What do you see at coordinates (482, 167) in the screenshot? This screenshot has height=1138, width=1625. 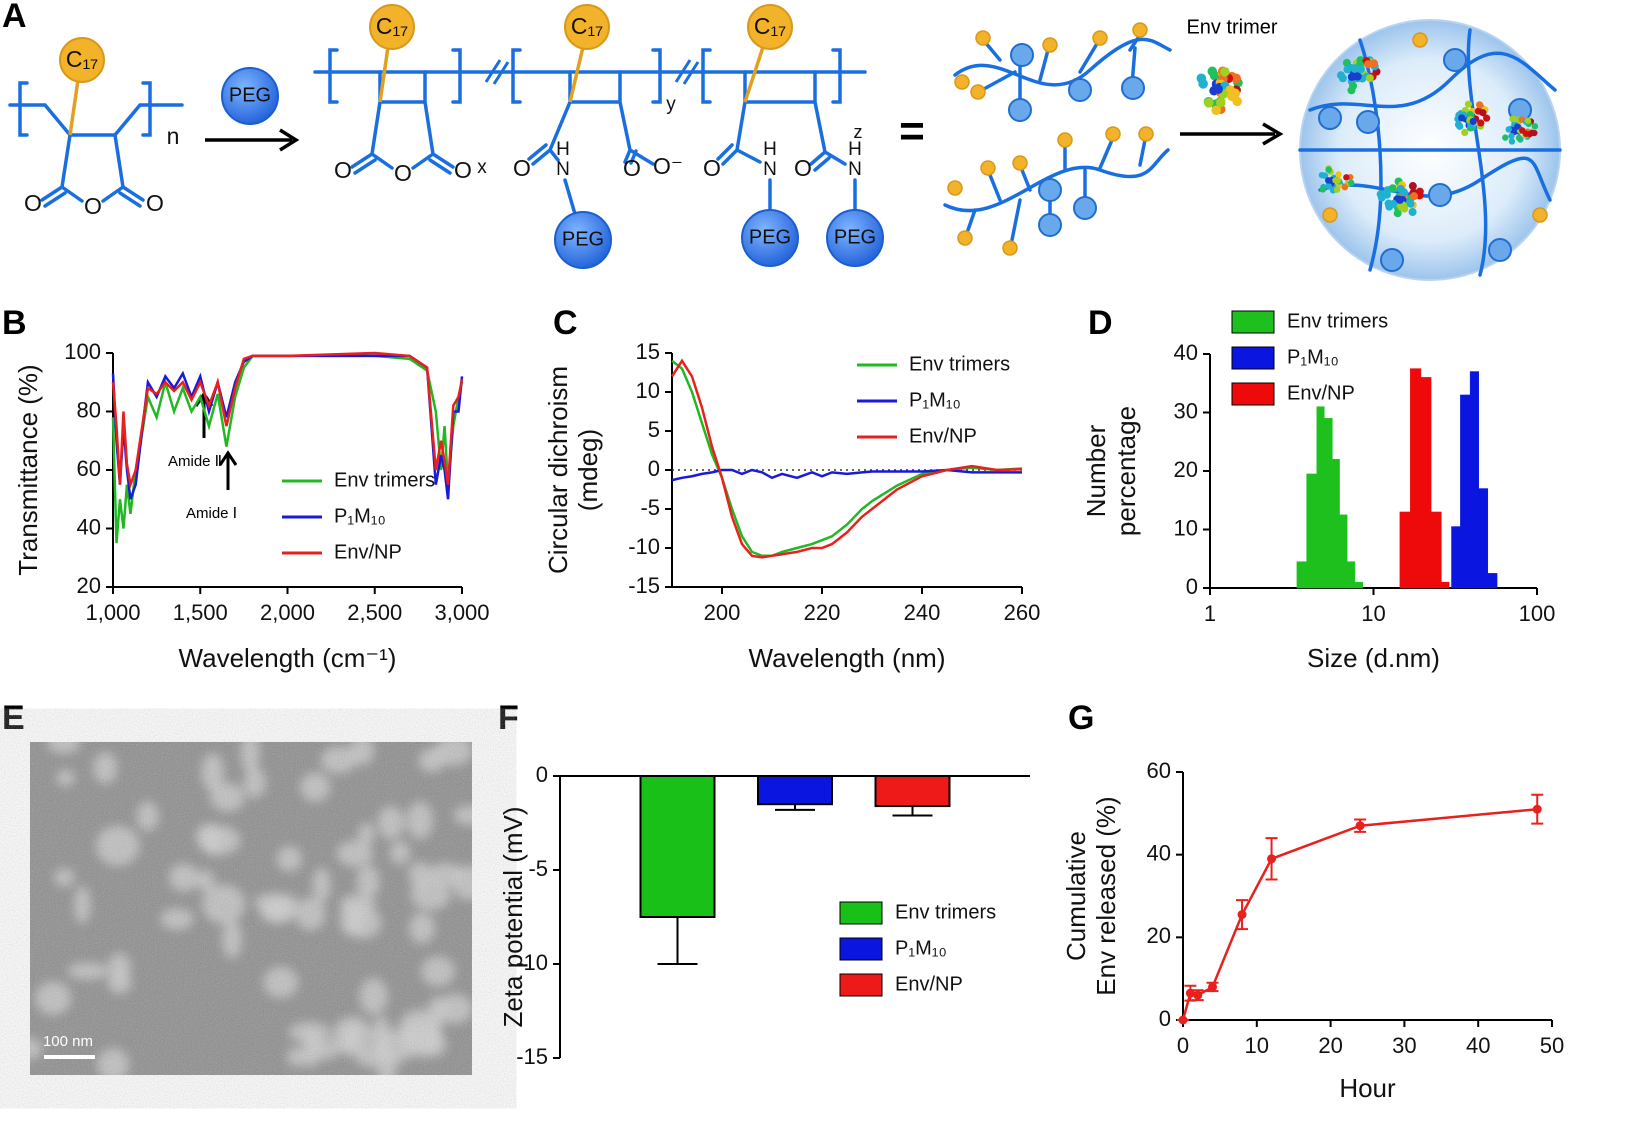 I see `subscript: x` at bounding box center [482, 167].